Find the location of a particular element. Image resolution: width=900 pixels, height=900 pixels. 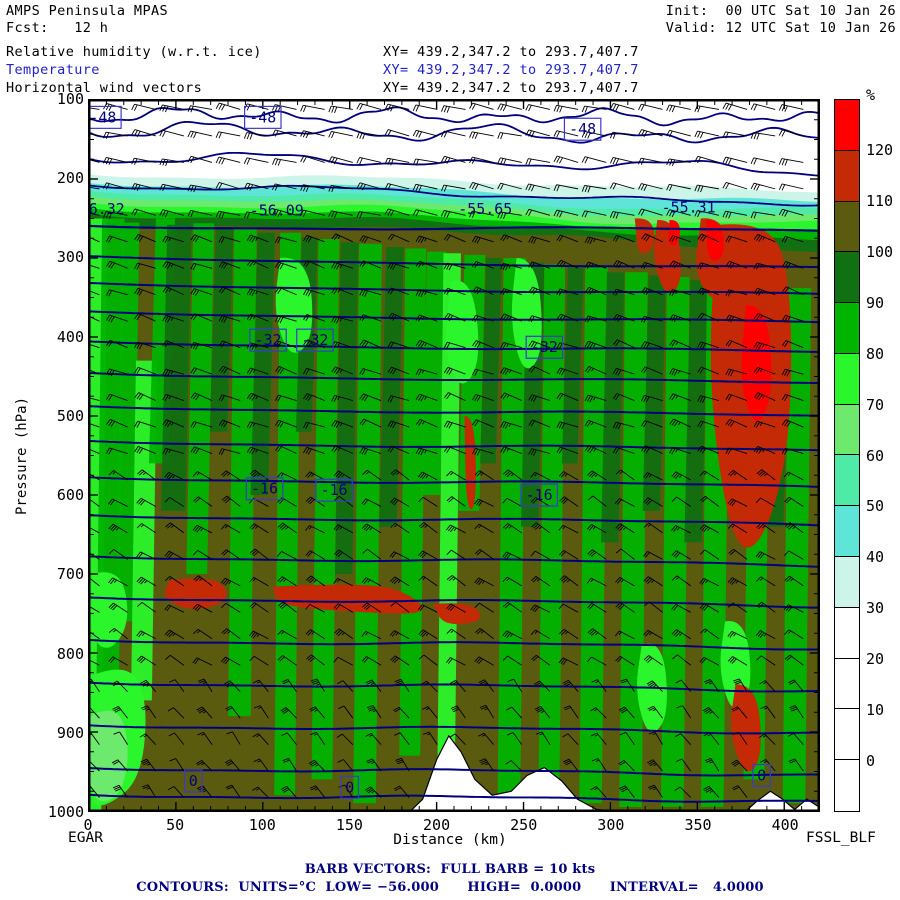

y-tick-label: 900 is located at coordinates (70, 732).